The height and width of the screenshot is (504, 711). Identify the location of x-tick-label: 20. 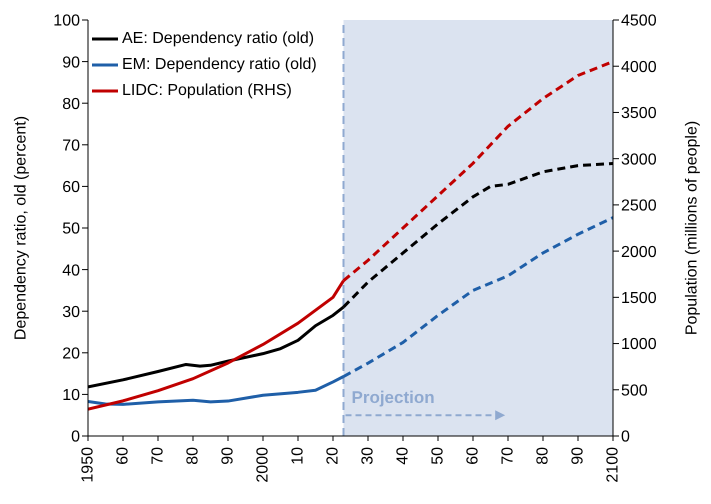
(333, 455).